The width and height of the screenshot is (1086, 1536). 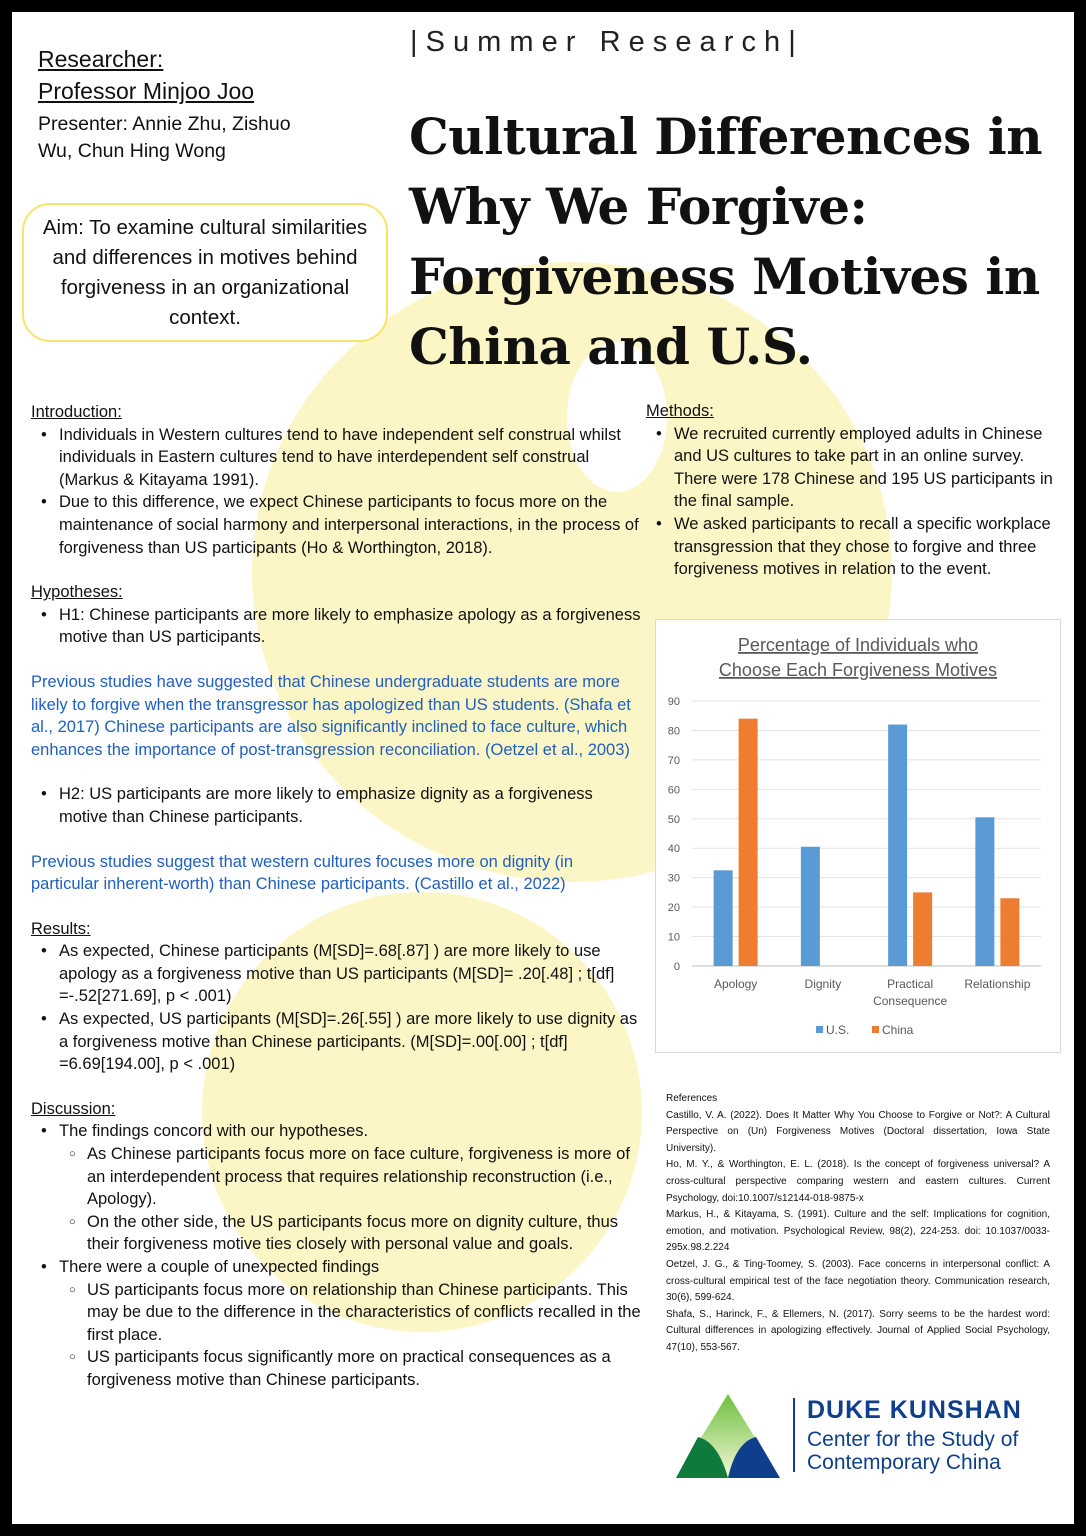 What do you see at coordinates (837, 1030) in the screenshot?
I see `legend-label: U.S.` at bounding box center [837, 1030].